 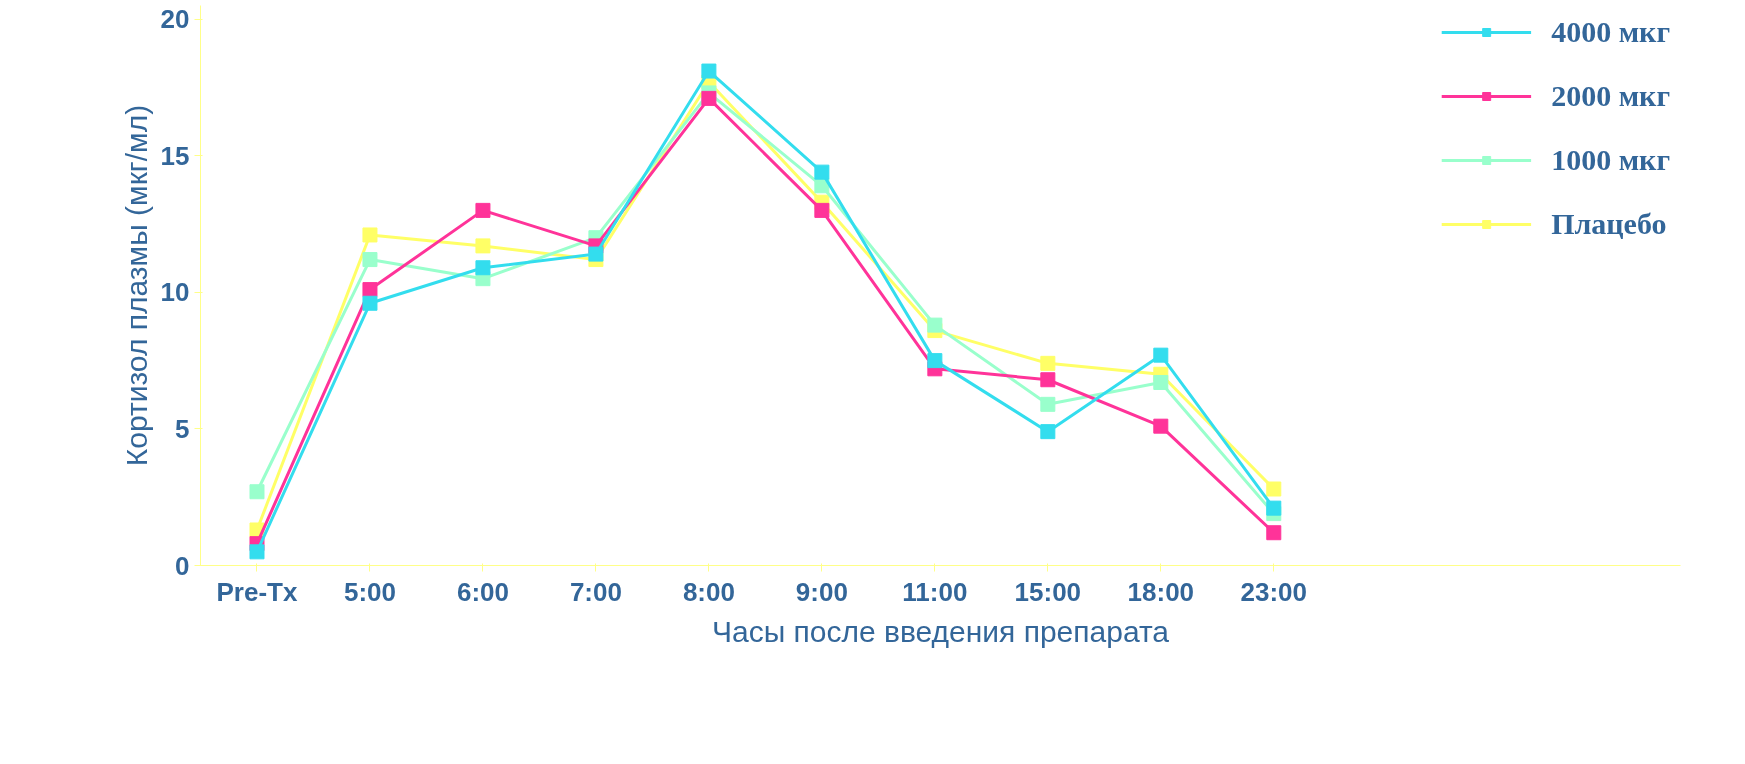 What do you see at coordinates (1610, 32) in the screenshot?
I see `legend-label: 4000 мкг` at bounding box center [1610, 32].